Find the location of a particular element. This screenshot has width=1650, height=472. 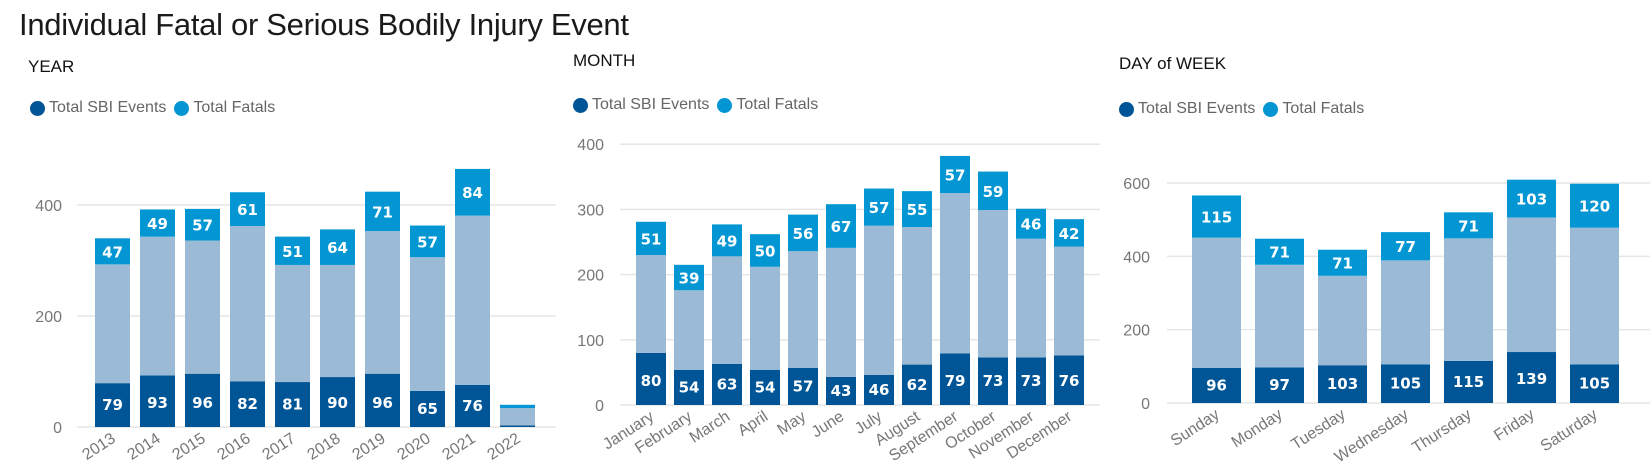

day-data-label-sbi: 139 is located at coordinates (1531, 379).